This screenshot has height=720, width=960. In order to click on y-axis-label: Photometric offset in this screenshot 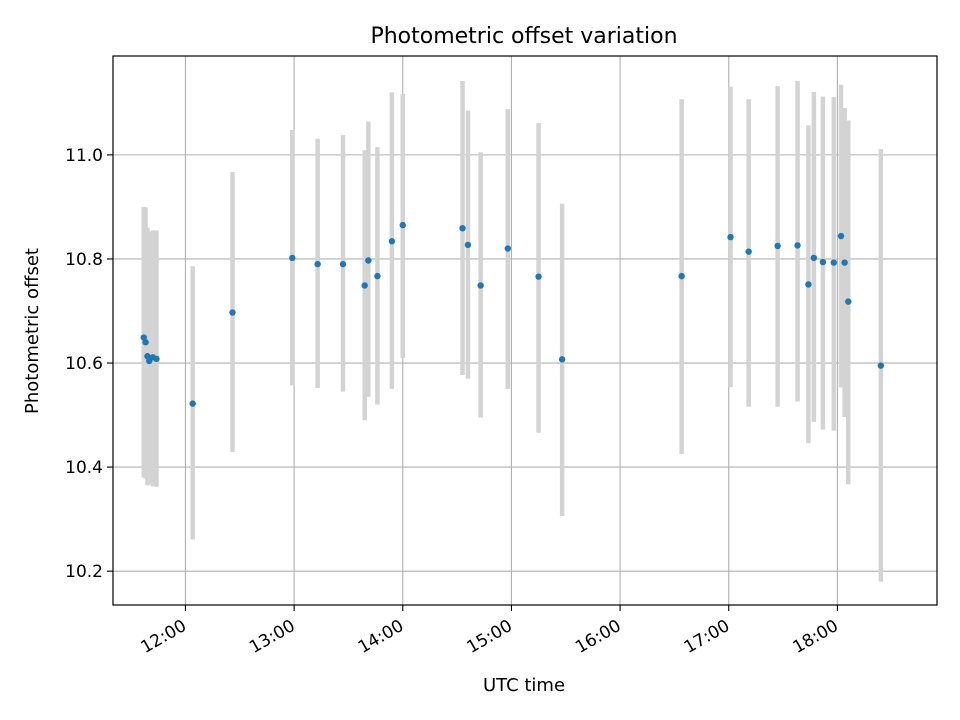, I will do `click(32, 331)`.